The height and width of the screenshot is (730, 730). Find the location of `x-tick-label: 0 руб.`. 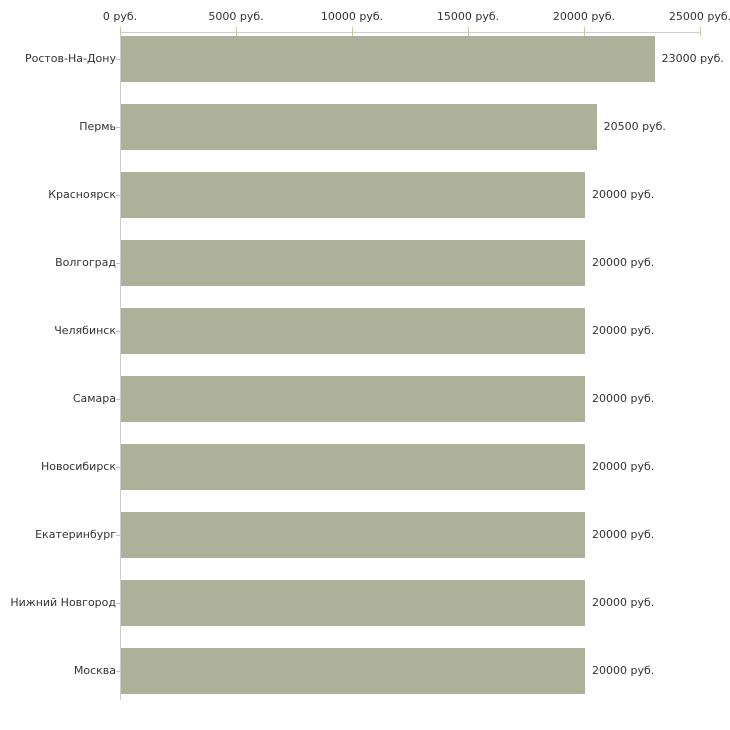

x-tick-label: 0 руб. is located at coordinates (120, 16).